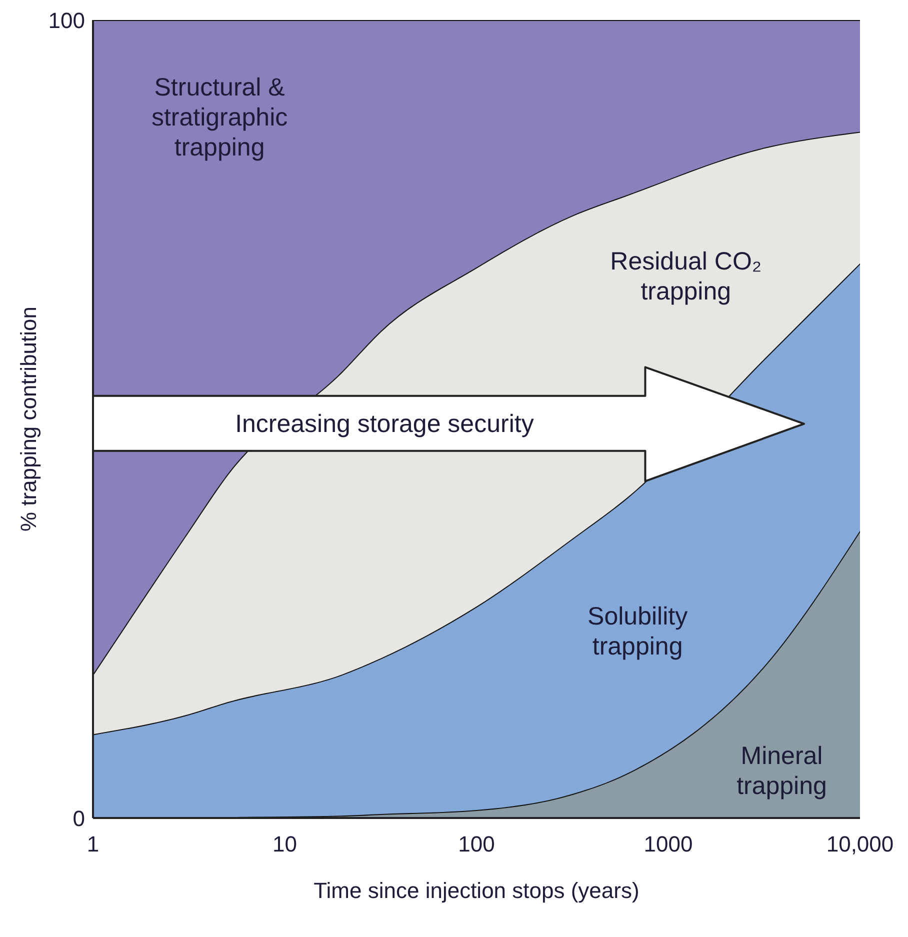  Describe the element at coordinates (93, 844) in the screenshot. I see `x-tick-label: 1` at that location.